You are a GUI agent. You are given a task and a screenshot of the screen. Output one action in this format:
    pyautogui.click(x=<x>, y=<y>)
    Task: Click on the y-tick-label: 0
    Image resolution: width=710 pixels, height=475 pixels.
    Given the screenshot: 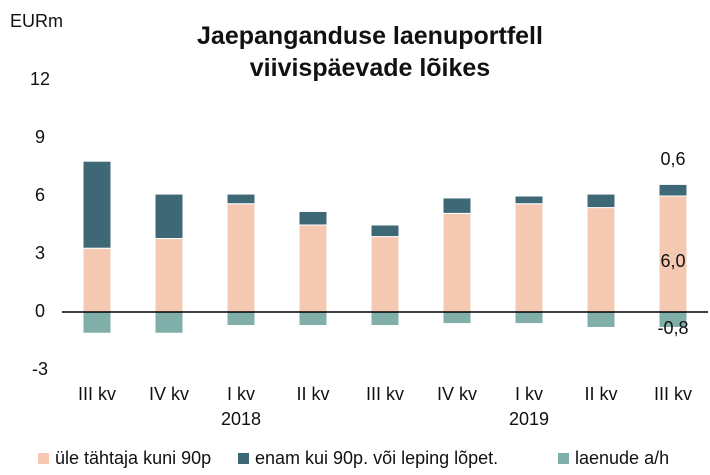 What is the action you would take?
    pyautogui.click(x=40, y=311)
    